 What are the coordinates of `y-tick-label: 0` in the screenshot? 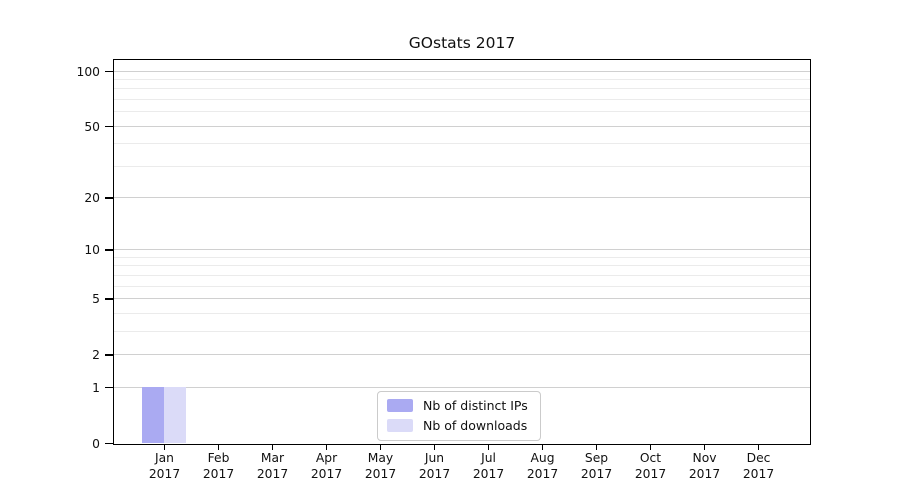 It's located at (96, 443).